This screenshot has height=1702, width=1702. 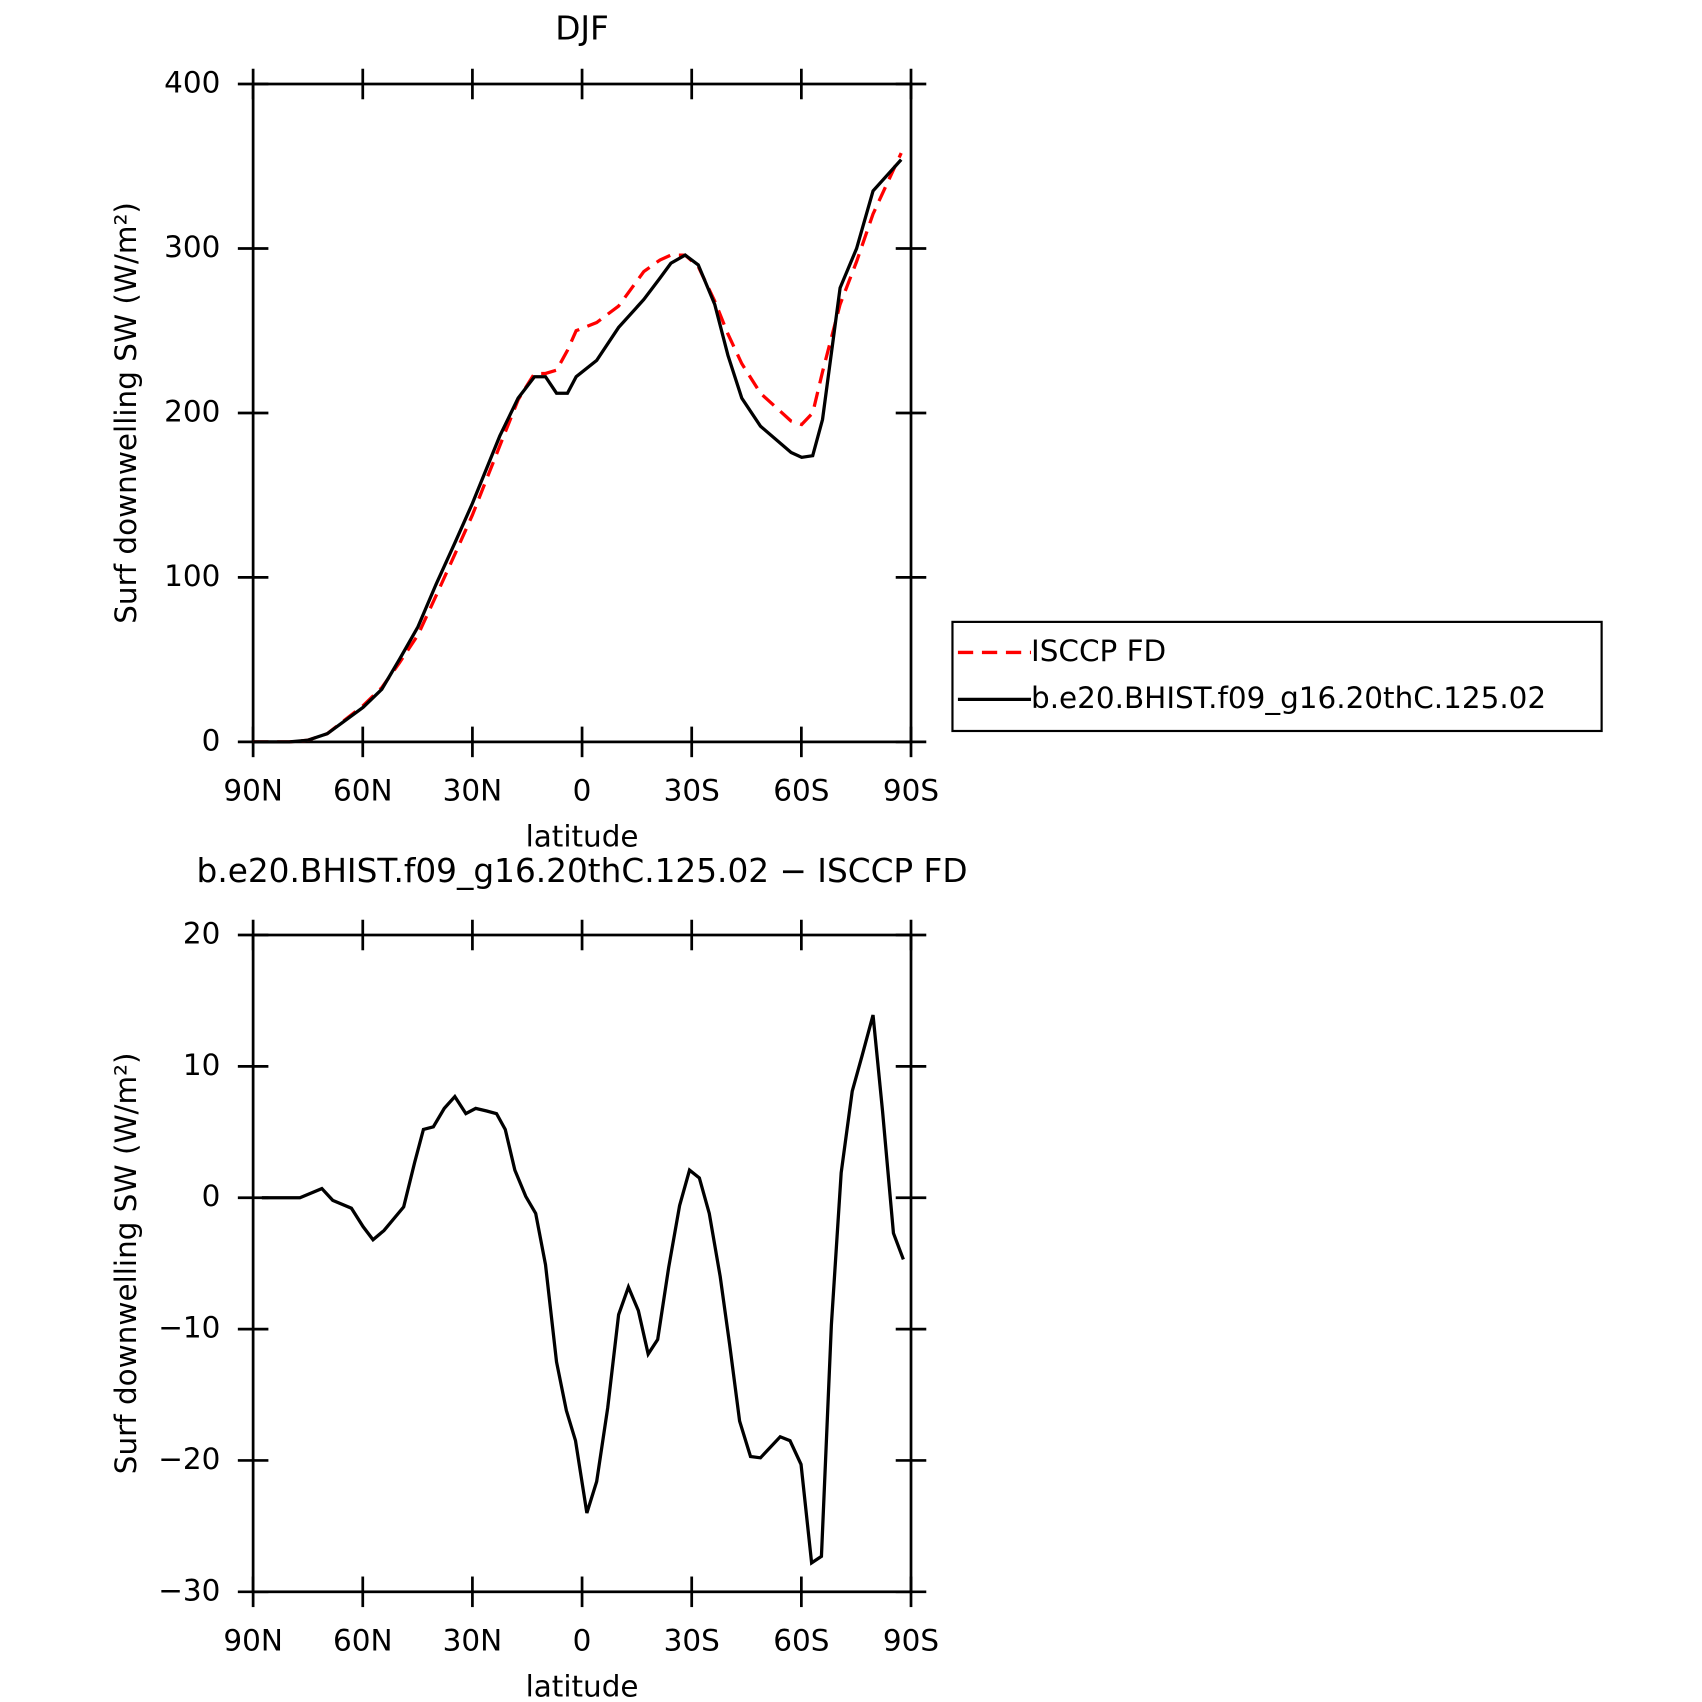 What do you see at coordinates (1098, 651) in the screenshot?
I see `legend-label: ISCCP FD` at bounding box center [1098, 651].